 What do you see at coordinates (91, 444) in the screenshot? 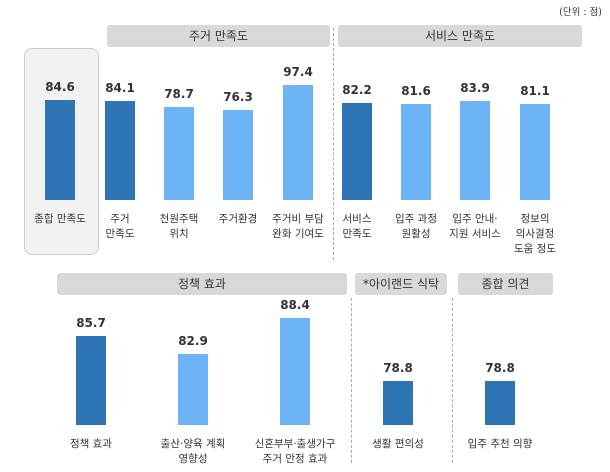
I see `category-label: 정책 효과` at bounding box center [91, 444].